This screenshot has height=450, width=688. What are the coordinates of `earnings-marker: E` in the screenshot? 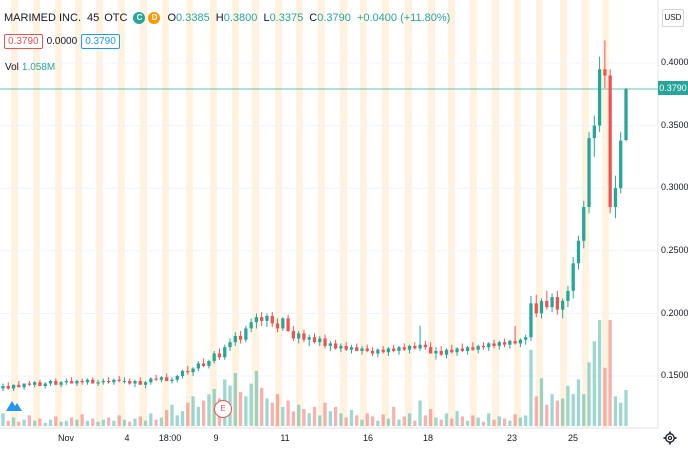 It's located at (223, 409).